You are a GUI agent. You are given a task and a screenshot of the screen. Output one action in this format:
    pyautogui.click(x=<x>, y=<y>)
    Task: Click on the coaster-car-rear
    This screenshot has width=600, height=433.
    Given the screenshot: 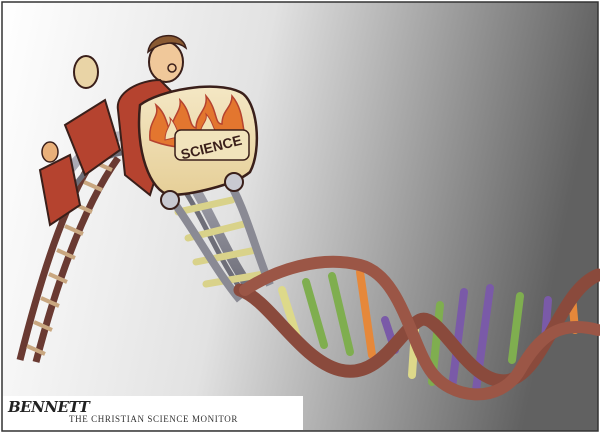 What is the action you would take?
    pyautogui.click(x=80, y=141)
    